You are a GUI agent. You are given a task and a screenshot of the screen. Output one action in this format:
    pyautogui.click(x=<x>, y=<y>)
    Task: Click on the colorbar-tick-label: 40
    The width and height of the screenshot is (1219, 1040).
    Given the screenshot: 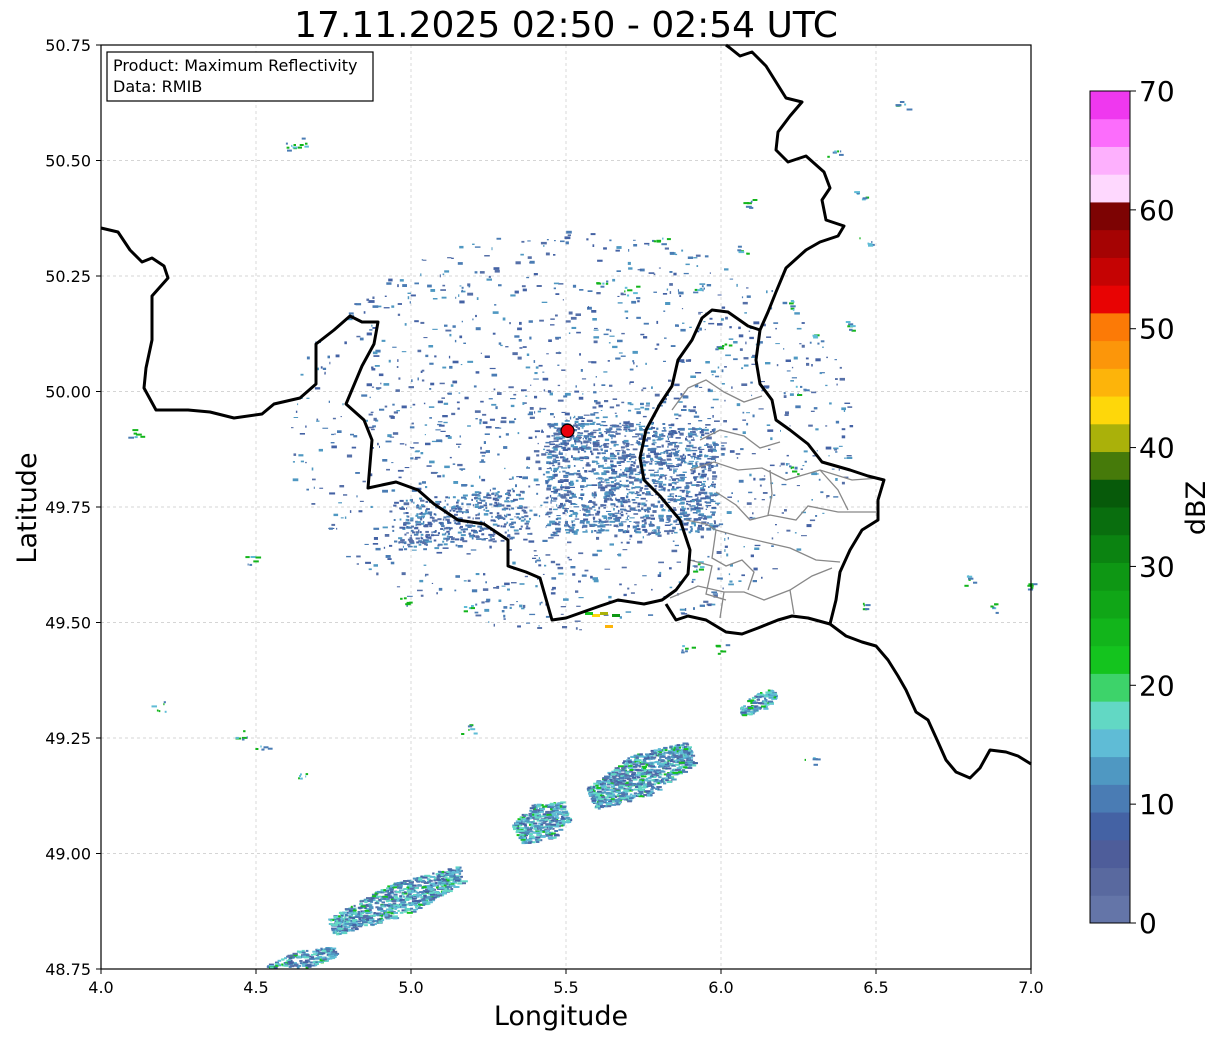 What is the action you would take?
    pyautogui.click(x=1157, y=448)
    